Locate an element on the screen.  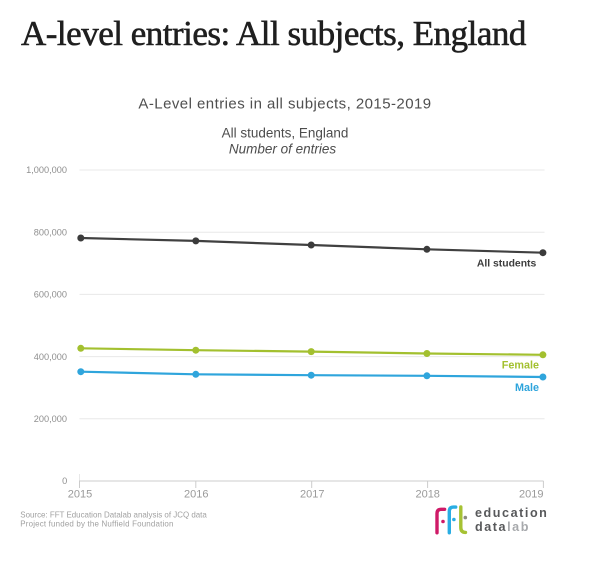
svg-text: All students is located at coordinates (507, 264).